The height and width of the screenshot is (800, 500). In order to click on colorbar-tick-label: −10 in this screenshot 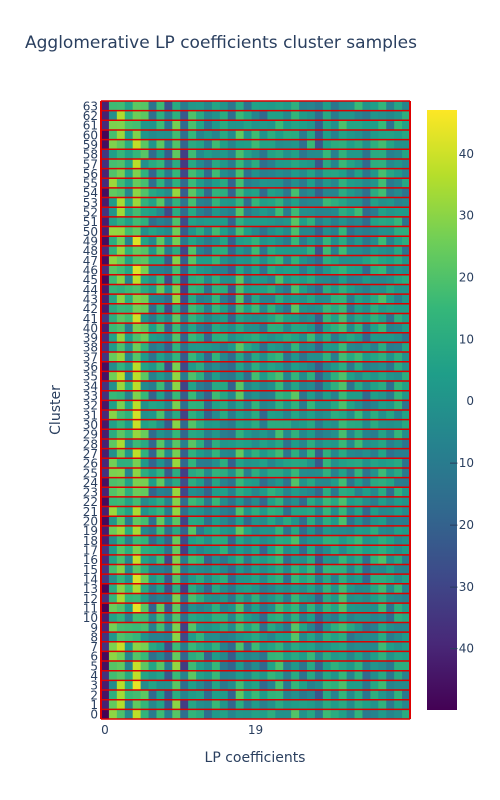, I will do `click(461, 463)`.